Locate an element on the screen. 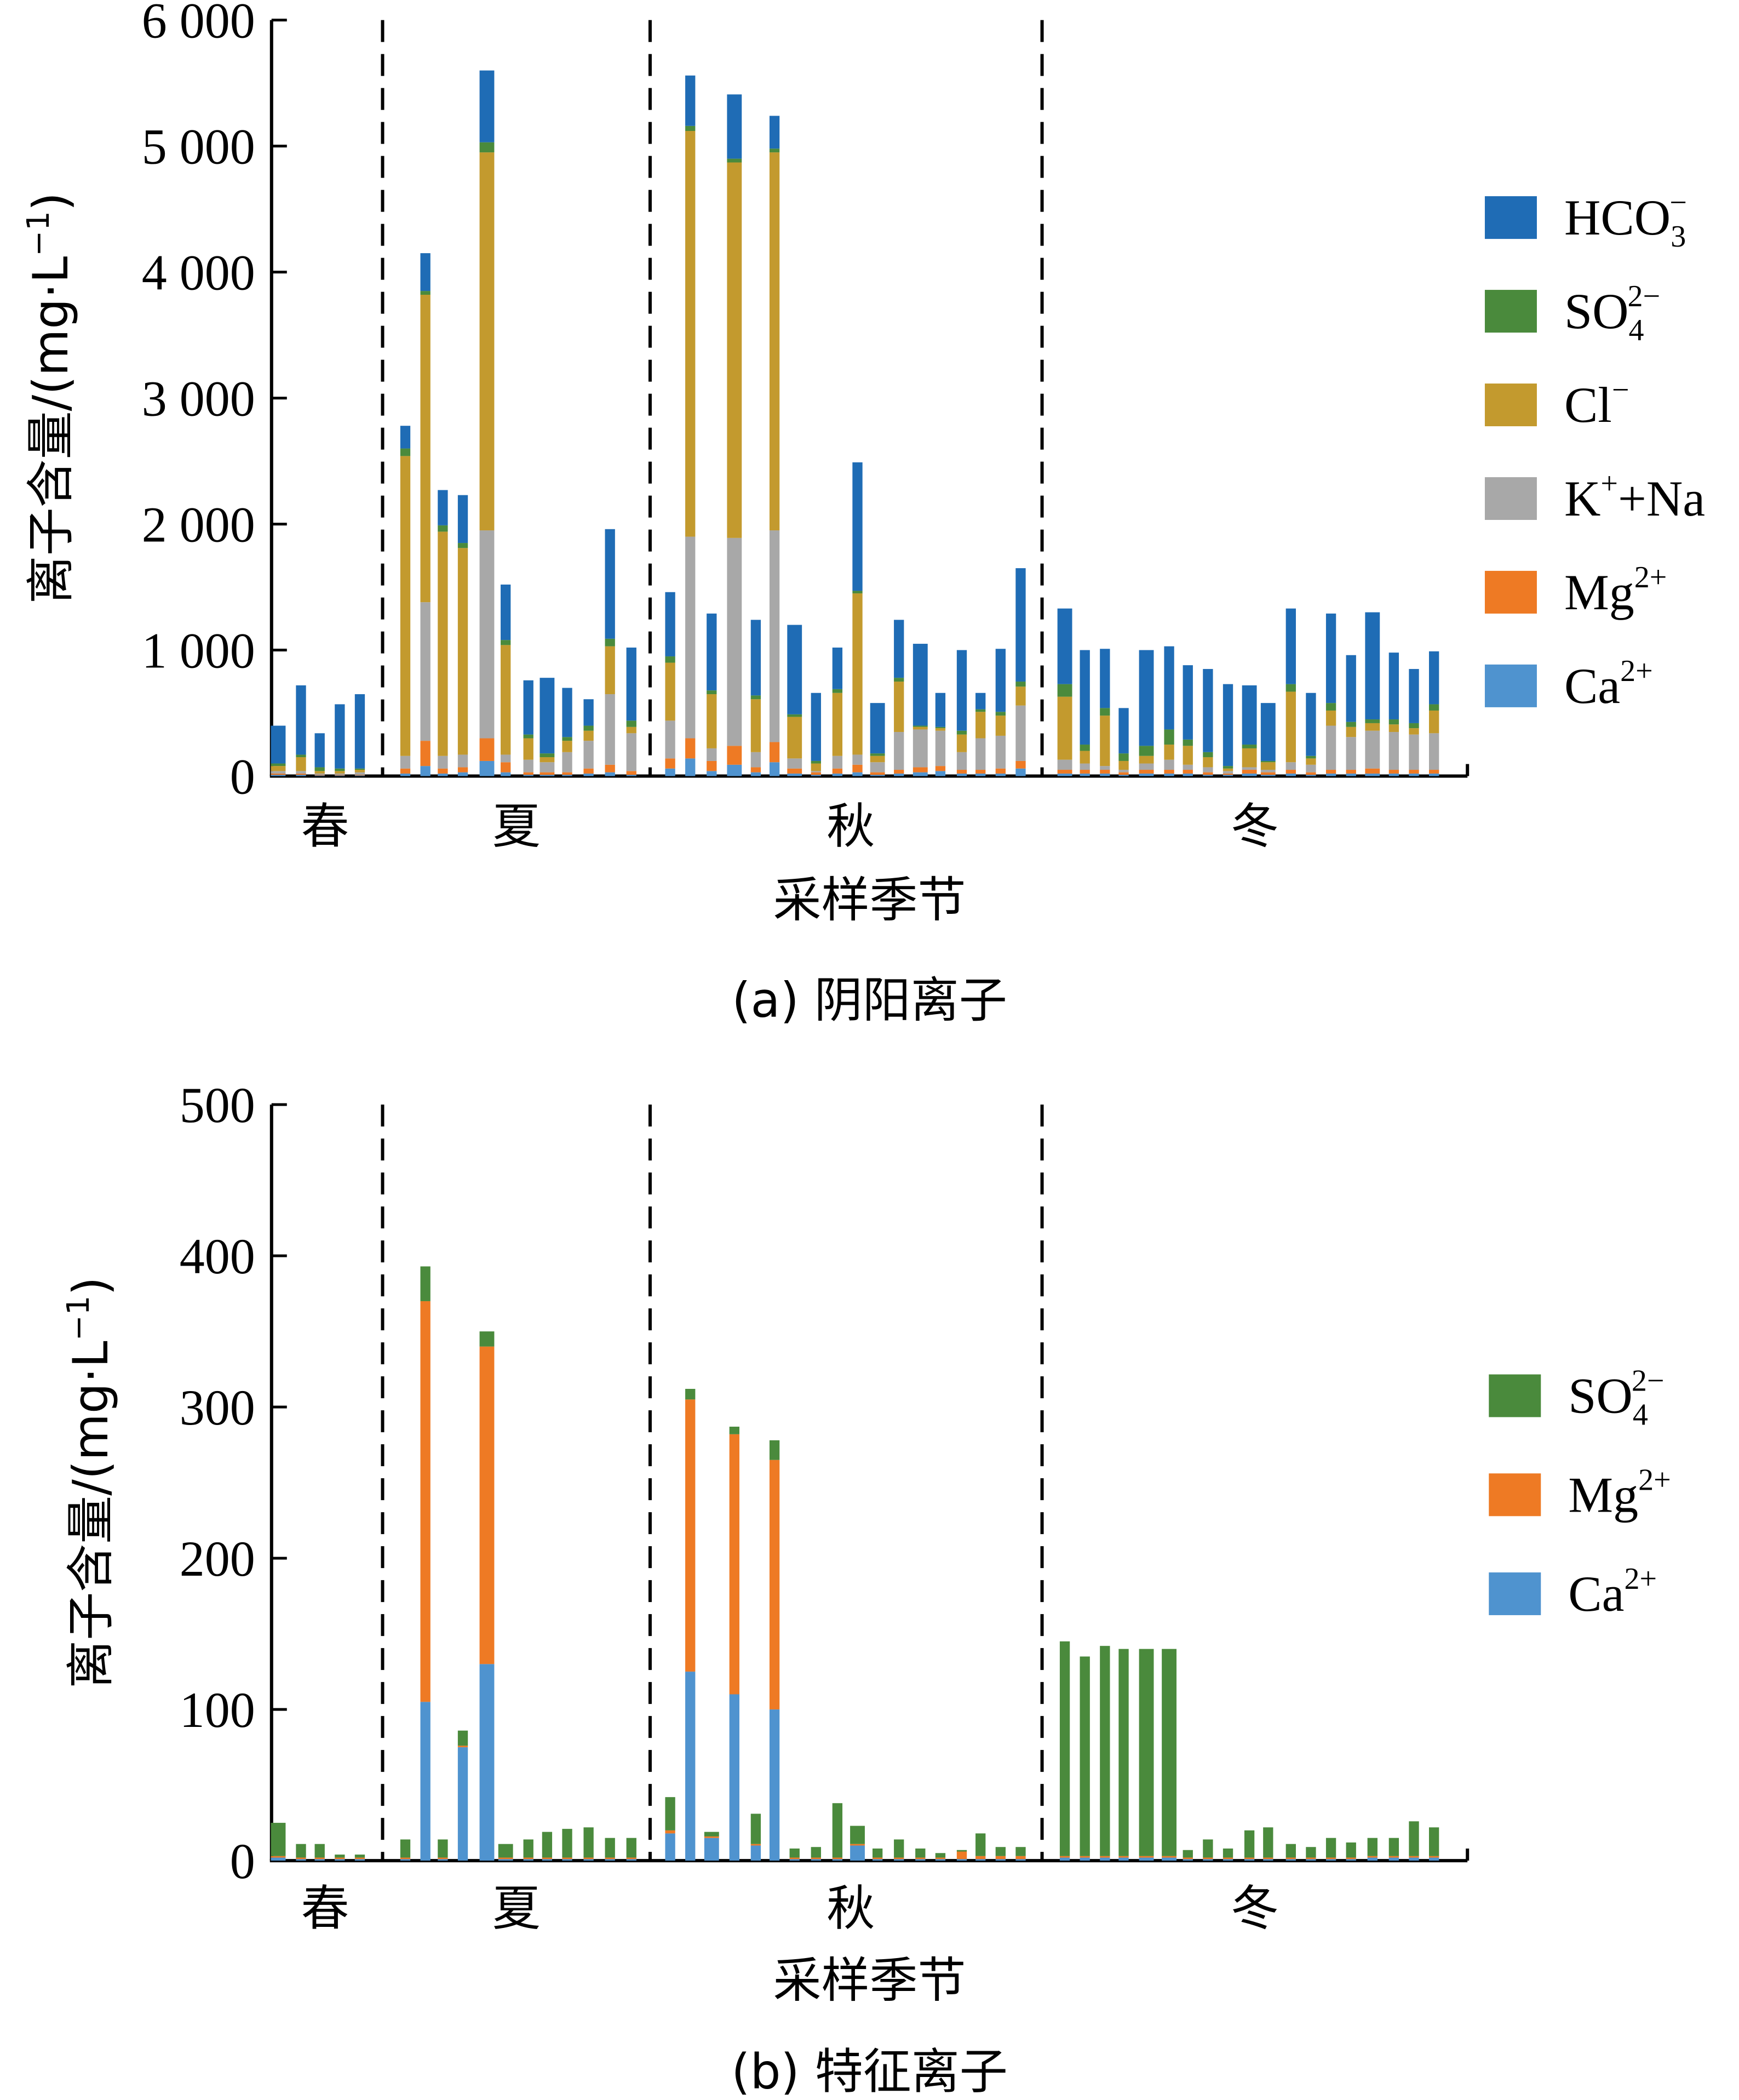  x-tick-label-season: 秋 is located at coordinates (851, 826).